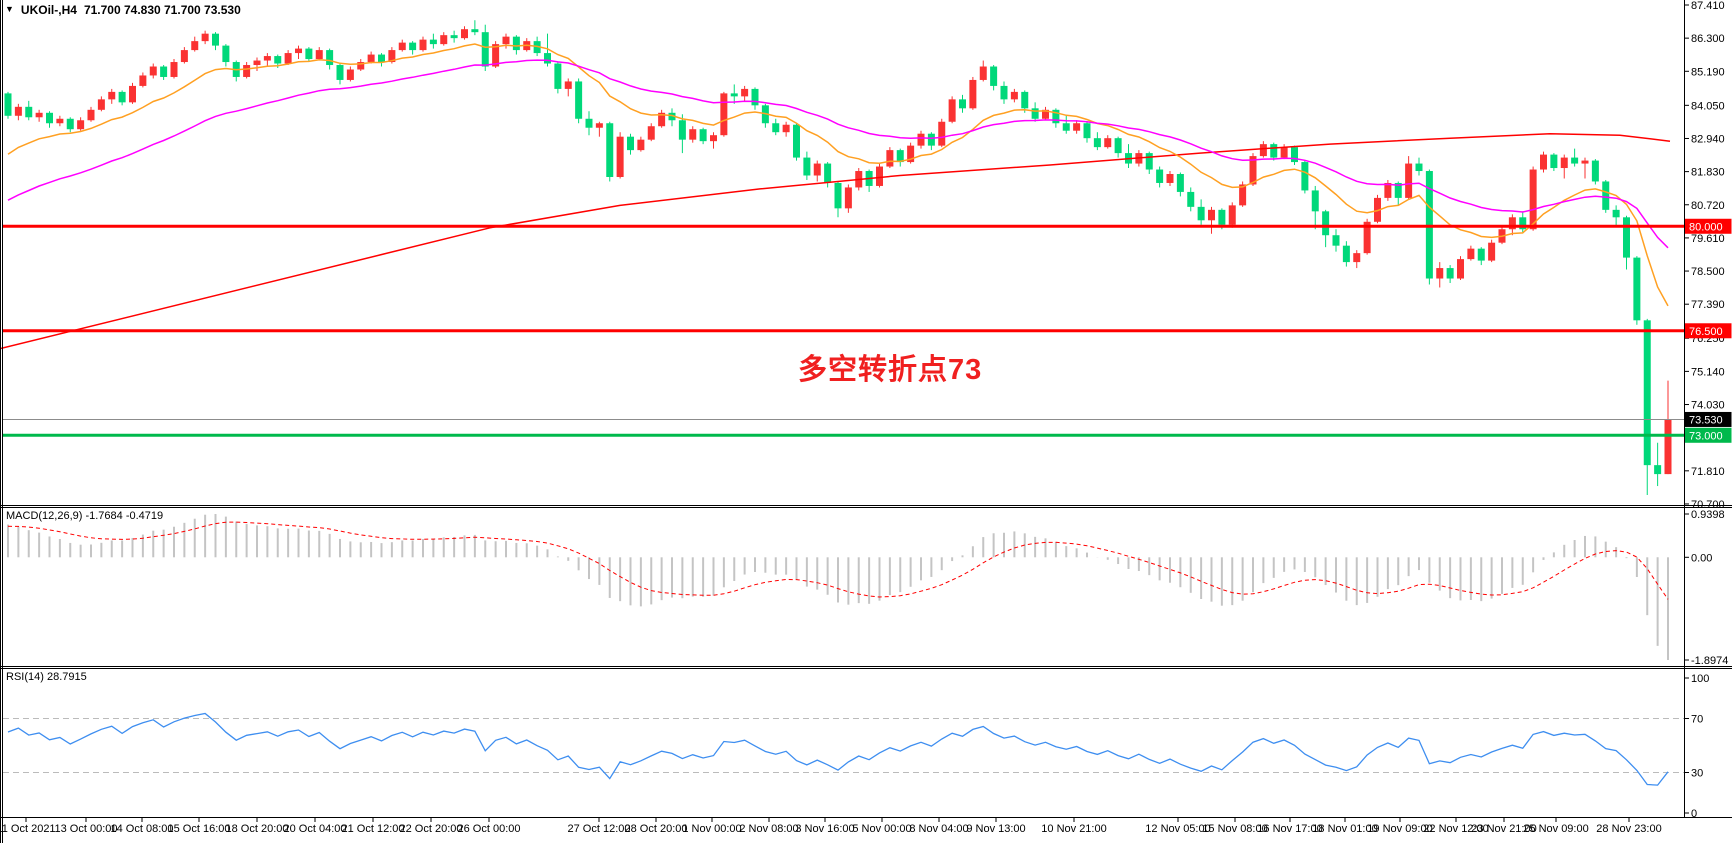 The image size is (1732, 843). I want to click on time-axis-label: 10 Nov 21:00, so click(1073, 829).